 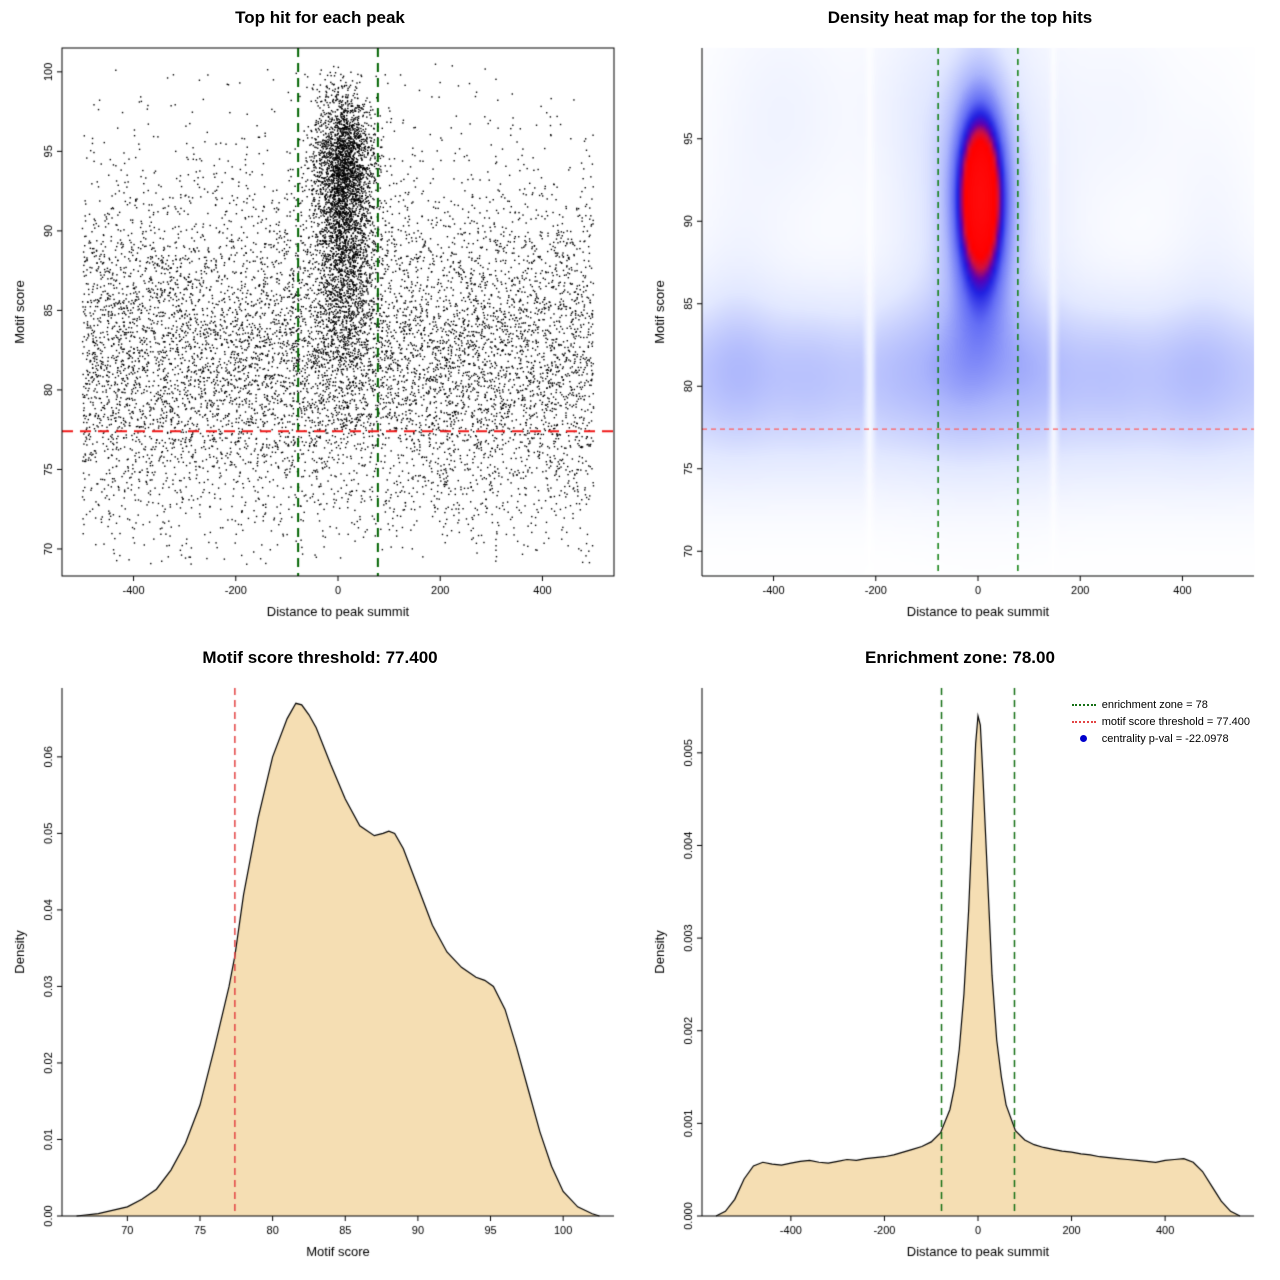 I want to click on legend-item: motif score threshold = 77.400, so click(x=1160, y=721).